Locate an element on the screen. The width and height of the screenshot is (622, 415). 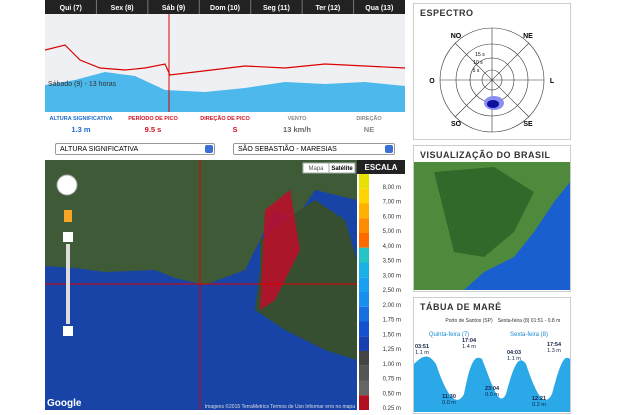
scale-label: 3,50 m is located at coordinates (392, 262).